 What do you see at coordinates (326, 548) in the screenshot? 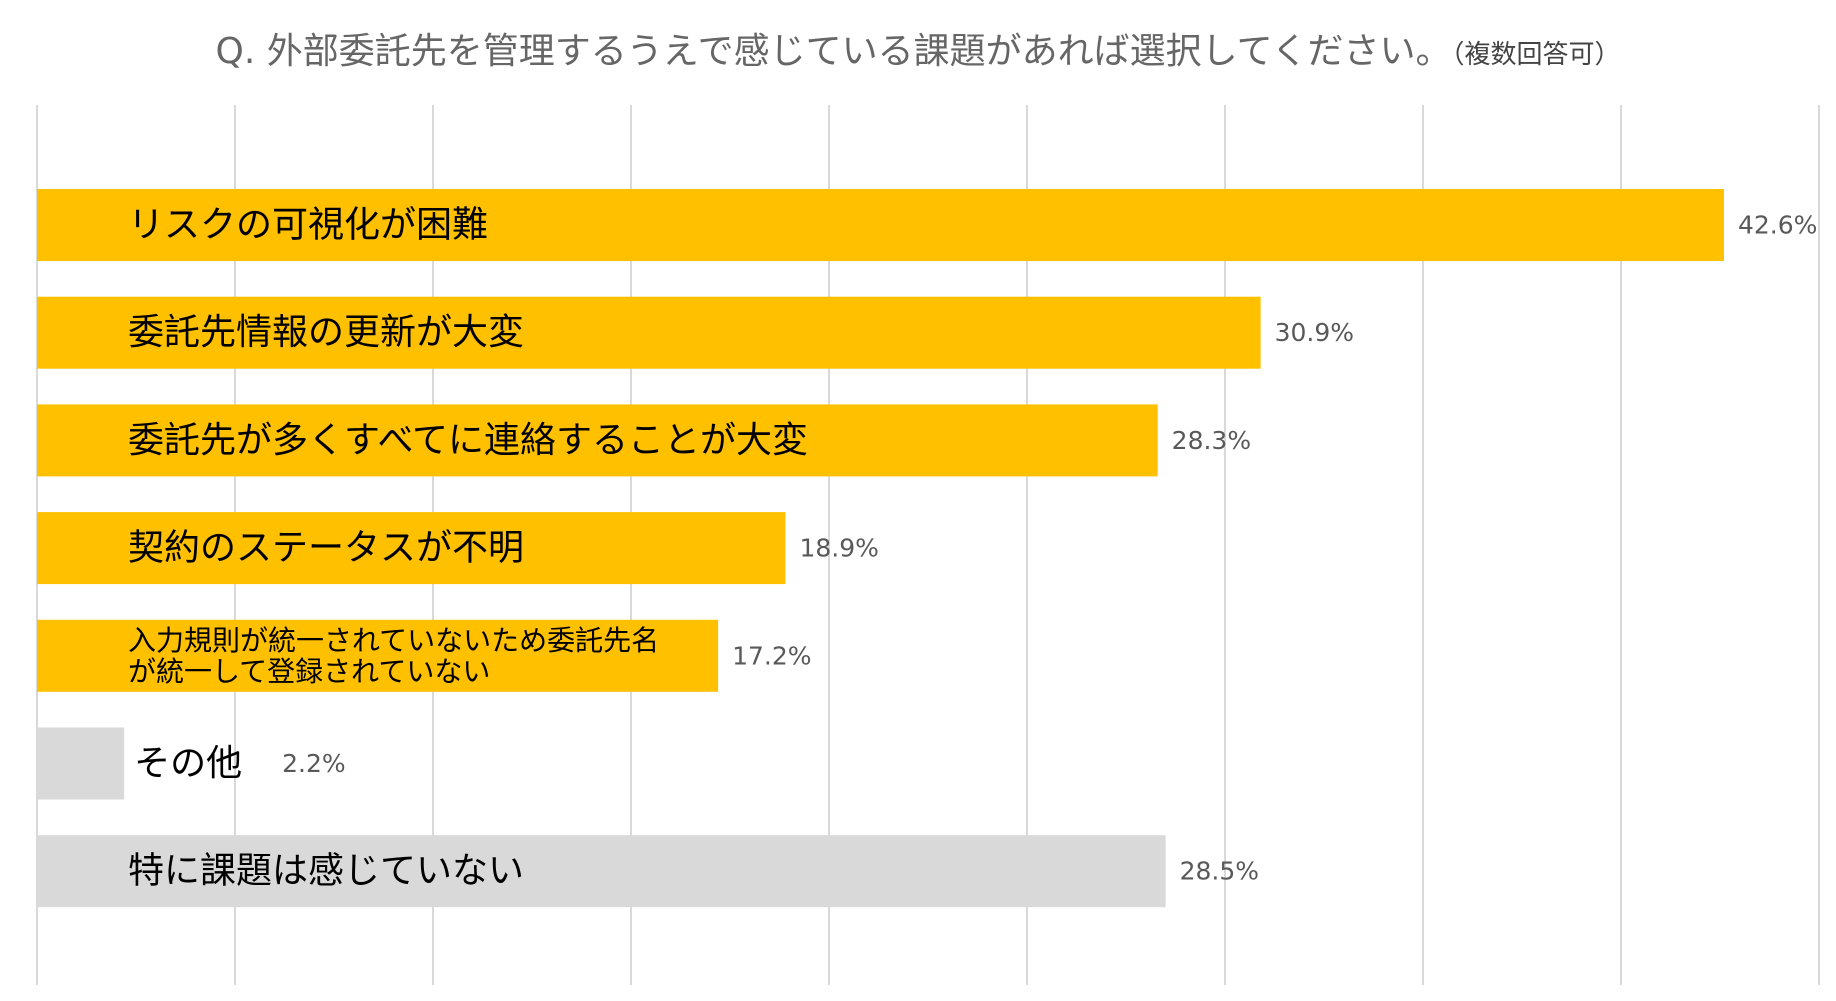
I see `category-label-3: 契約のステータスが不明` at bounding box center [326, 548].